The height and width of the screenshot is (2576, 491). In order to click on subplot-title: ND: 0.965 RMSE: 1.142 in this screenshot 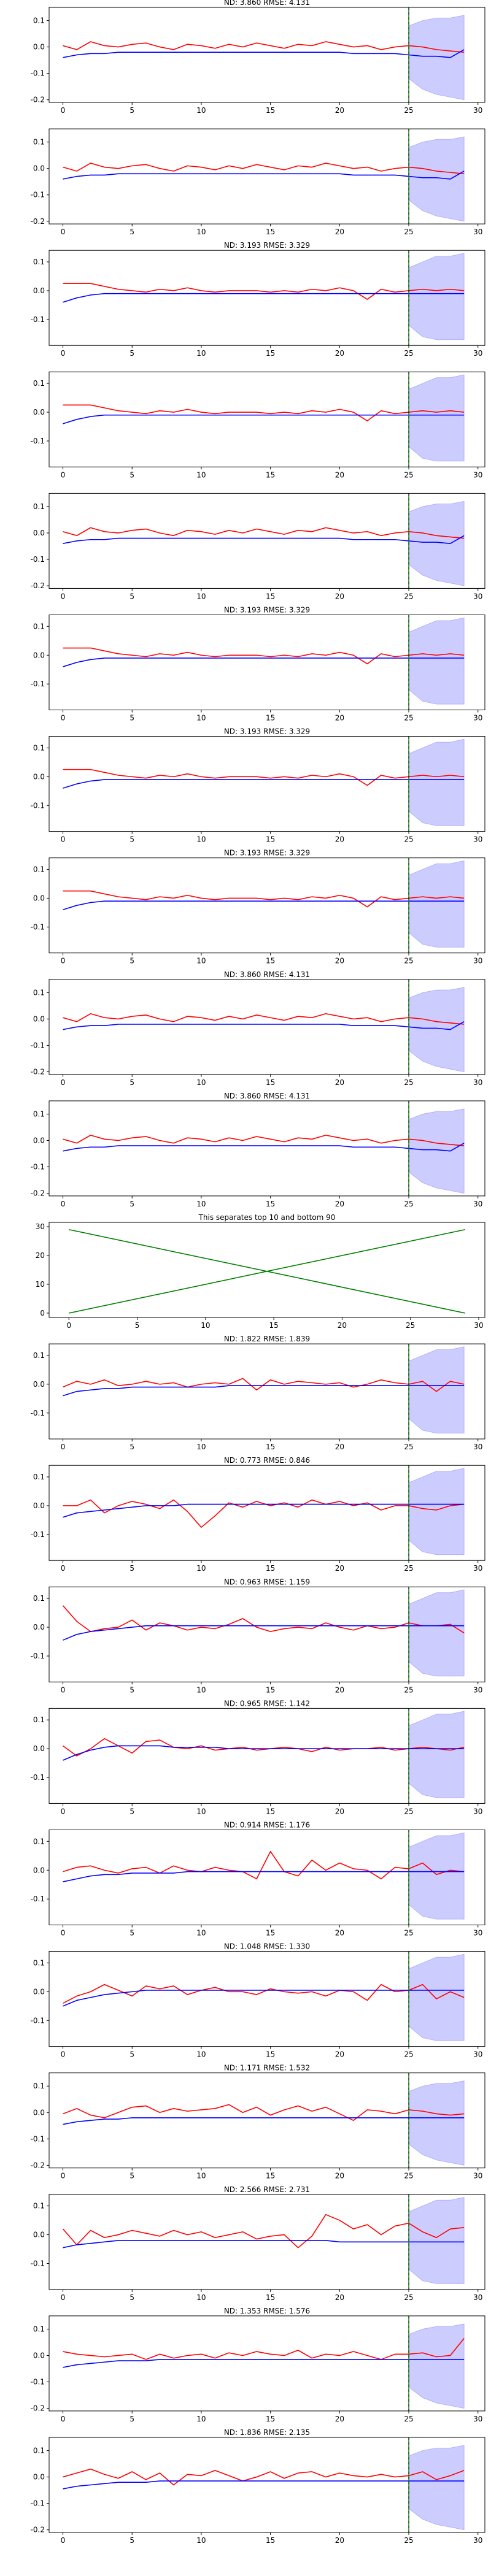, I will do `click(267, 1703)`.